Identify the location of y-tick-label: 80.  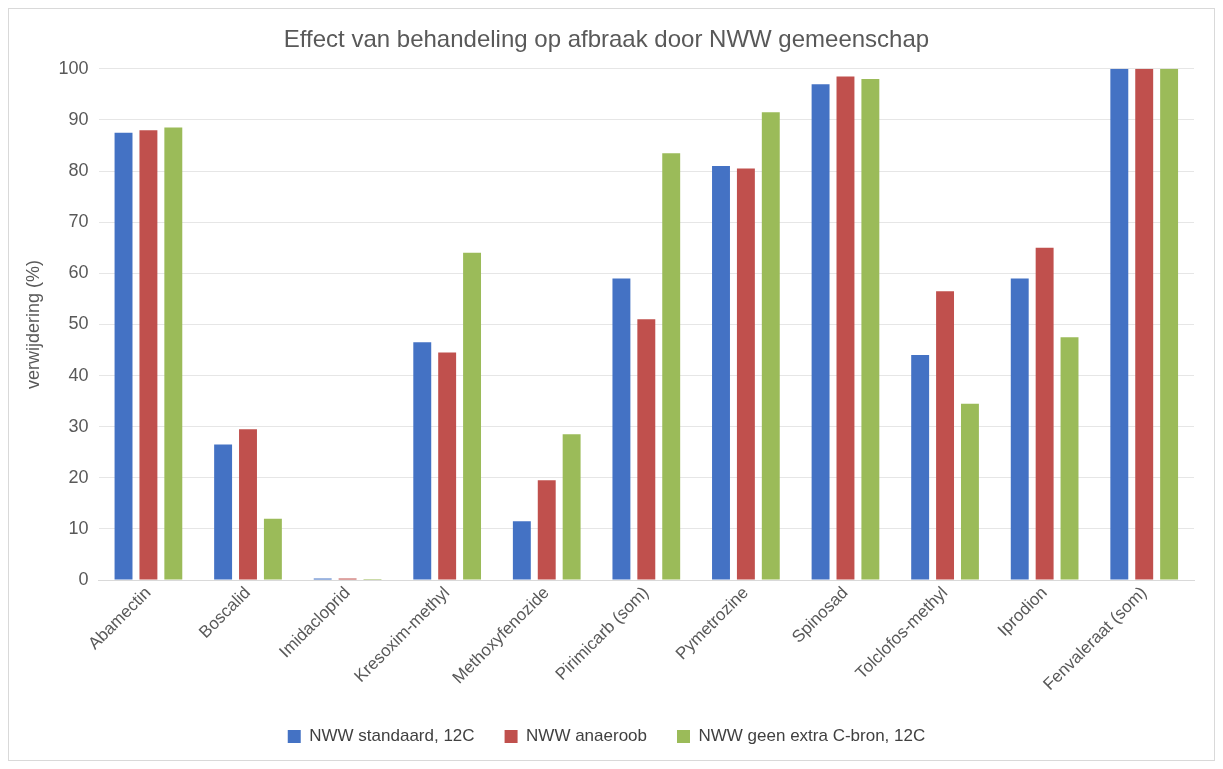
(78, 170).